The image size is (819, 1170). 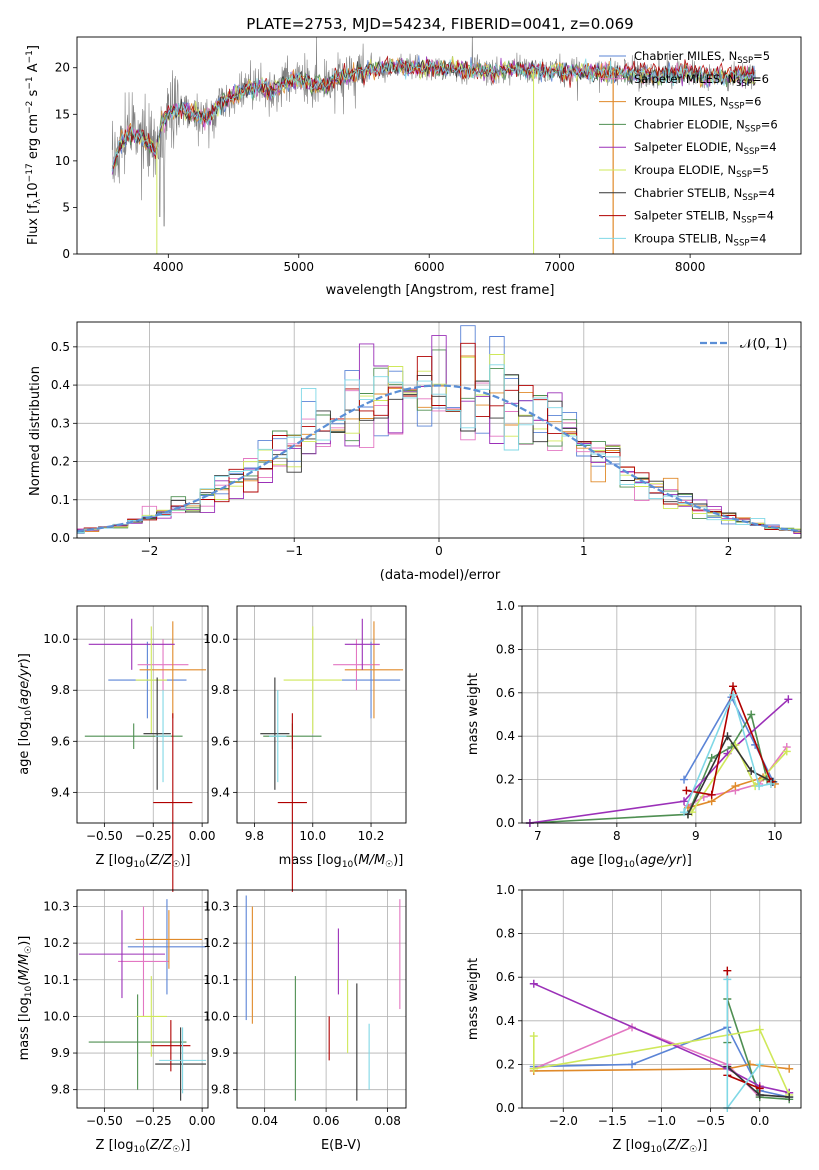 I want to click on z-age-xlabel: Z [log10(Z/Z☉)], so click(x=143, y=861).